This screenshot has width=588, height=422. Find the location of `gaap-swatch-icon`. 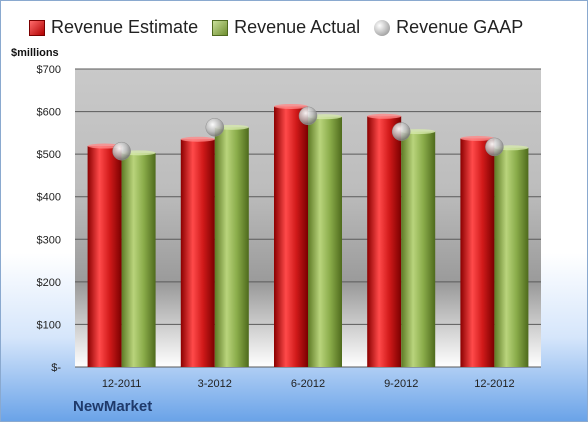

gaap-swatch-icon is located at coordinates (382, 27).